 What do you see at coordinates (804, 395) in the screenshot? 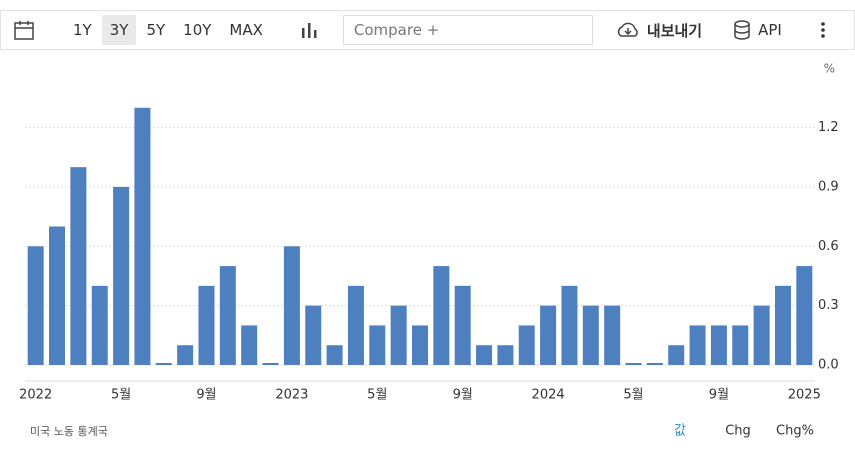
I see `x-tick-label: 2025` at bounding box center [804, 395].